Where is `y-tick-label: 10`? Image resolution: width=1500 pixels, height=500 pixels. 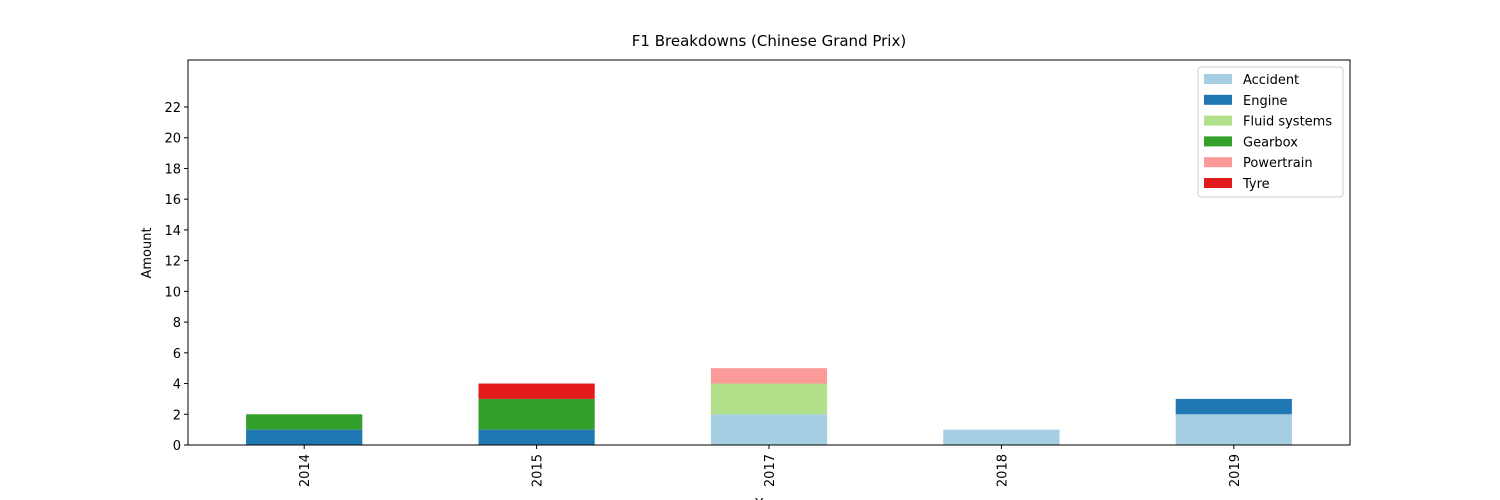
y-tick-label: 10 is located at coordinates (172, 292).